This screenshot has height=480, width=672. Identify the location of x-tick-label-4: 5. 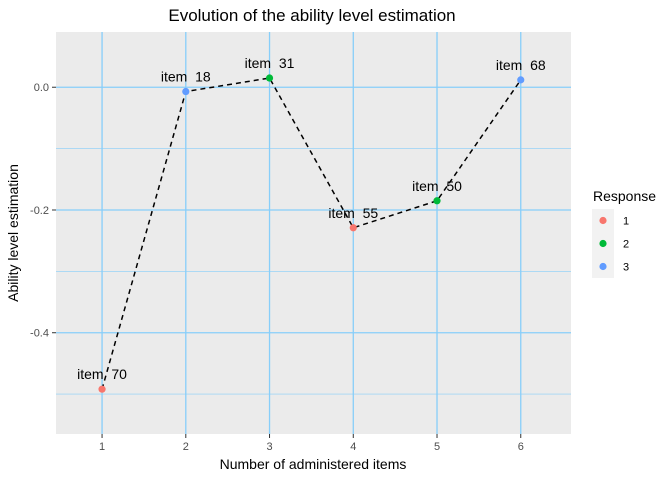
(437, 447).